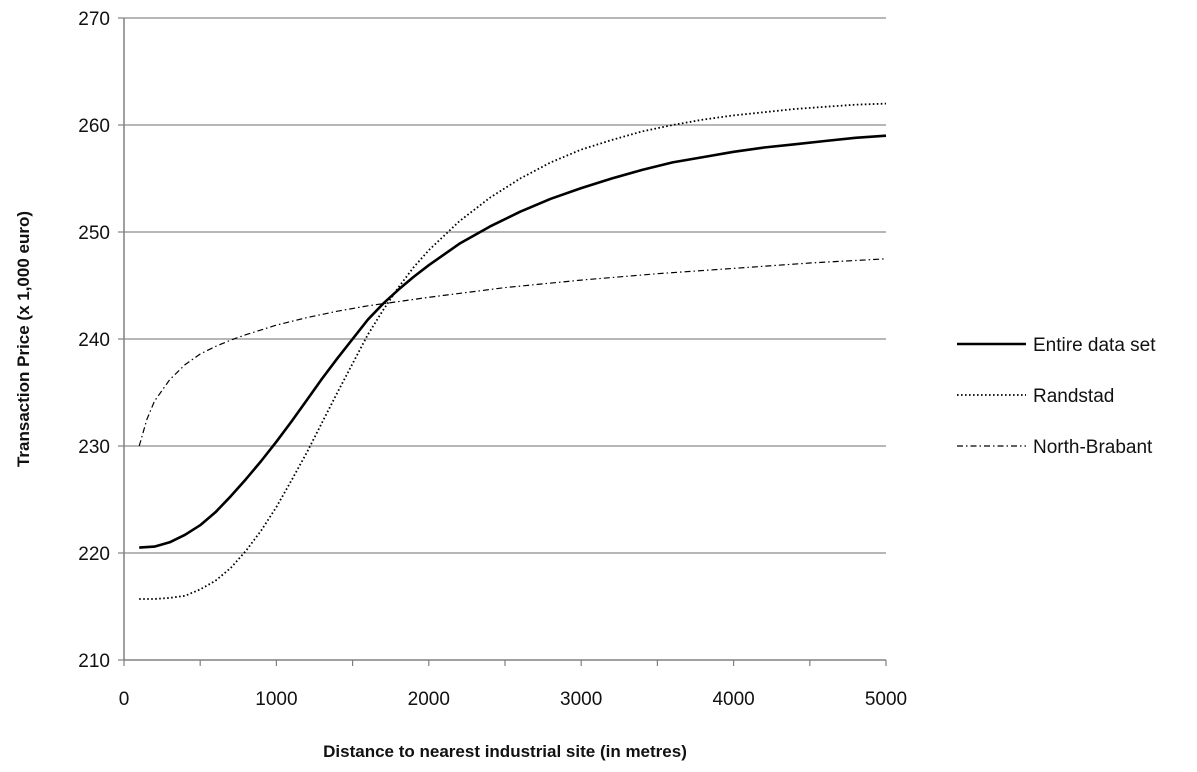 Image resolution: width=1197 pixels, height=772 pixels. What do you see at coordinates (94, 126) in the screenshot?
I see `y-tick-label-260: 260` at bounding box center [94, 126].